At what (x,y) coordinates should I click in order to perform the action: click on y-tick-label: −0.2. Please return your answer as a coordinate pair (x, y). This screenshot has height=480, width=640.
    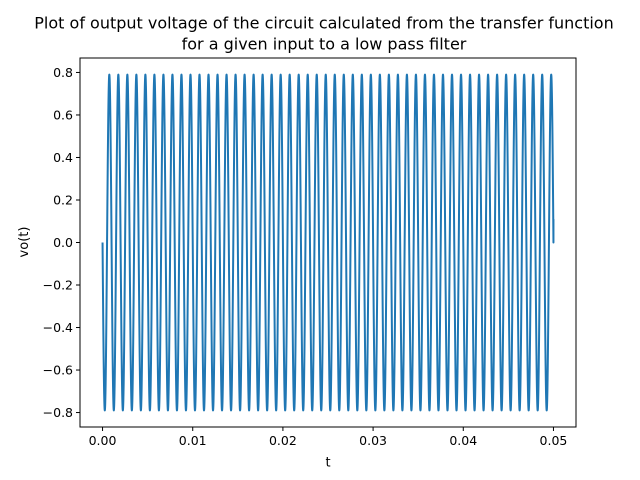
    Looking at the image, I should click on (58, 285).